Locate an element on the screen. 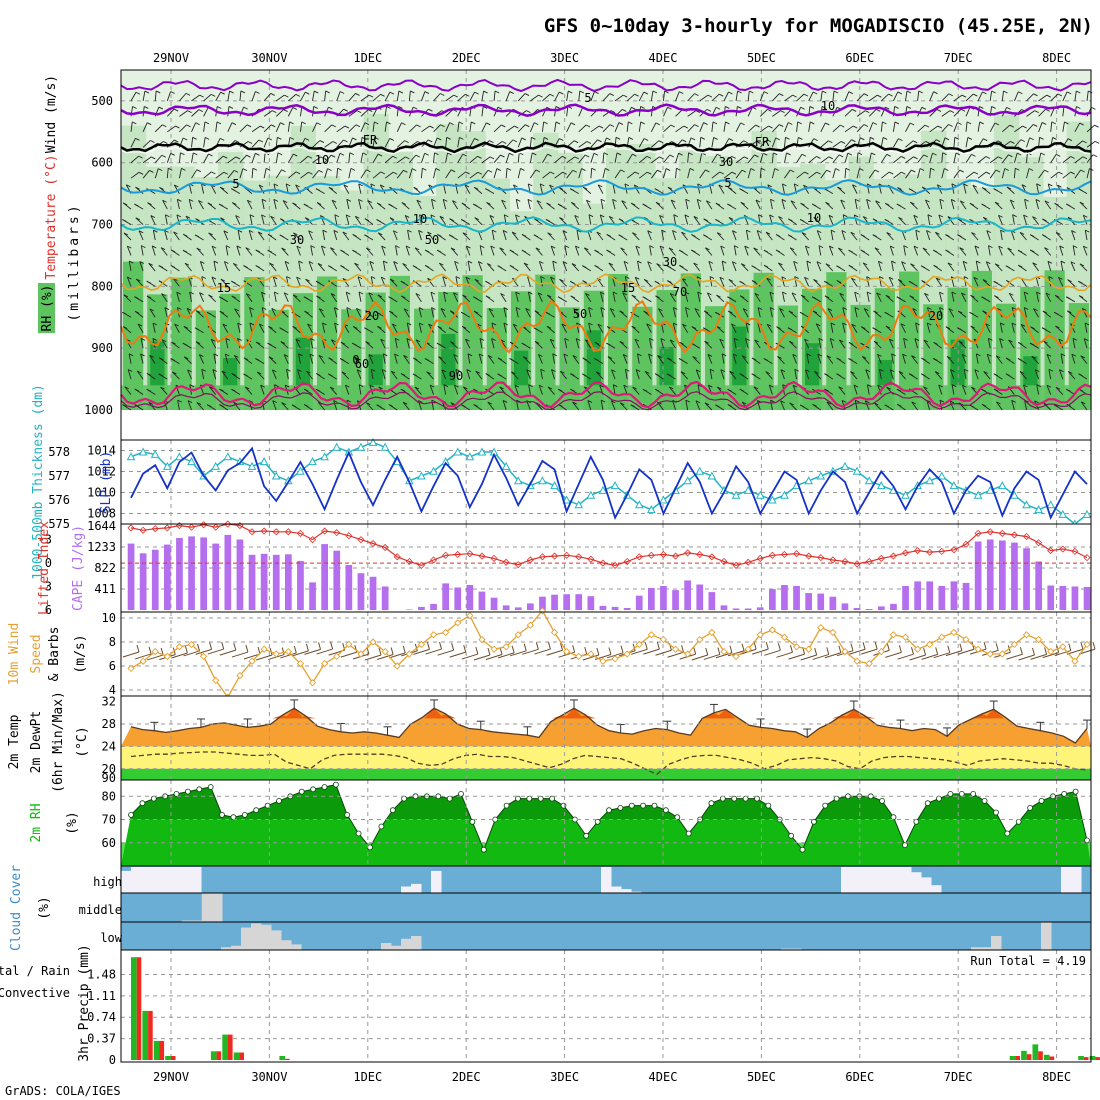 This screenshot has width=1100, height=1100. cloud-bar-low is located at coordinates (416, 943).